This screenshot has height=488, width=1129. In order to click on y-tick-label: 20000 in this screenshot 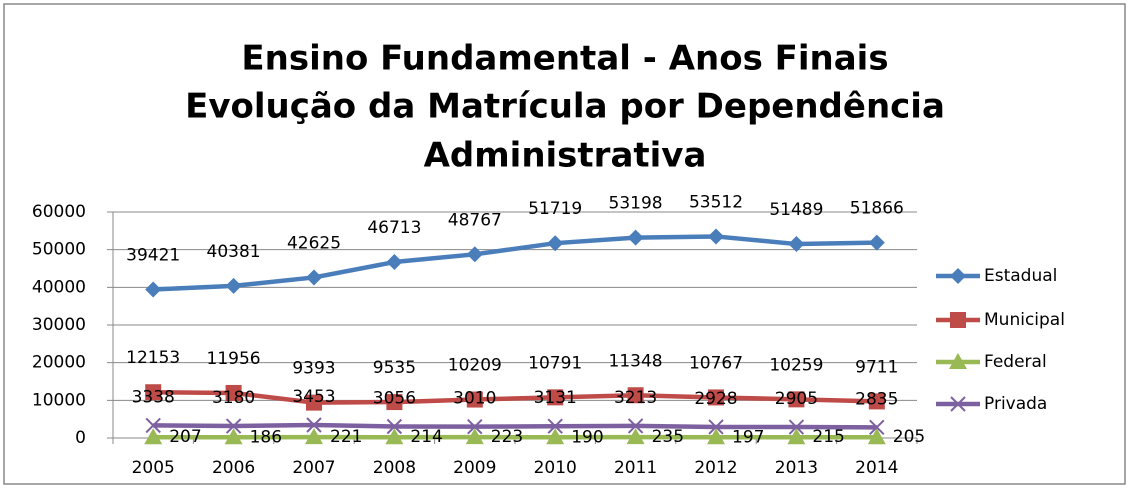, I will do `click(59, 363)`.